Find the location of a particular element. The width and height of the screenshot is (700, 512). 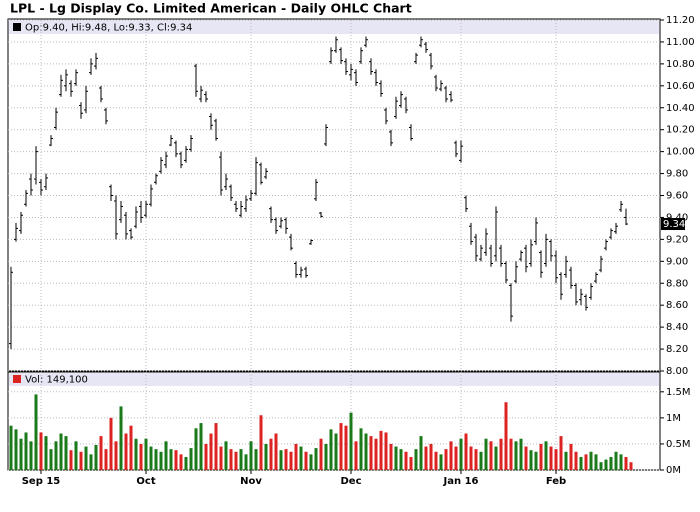

y-tick-label: 8.80 is located at coordinates (677, 283).